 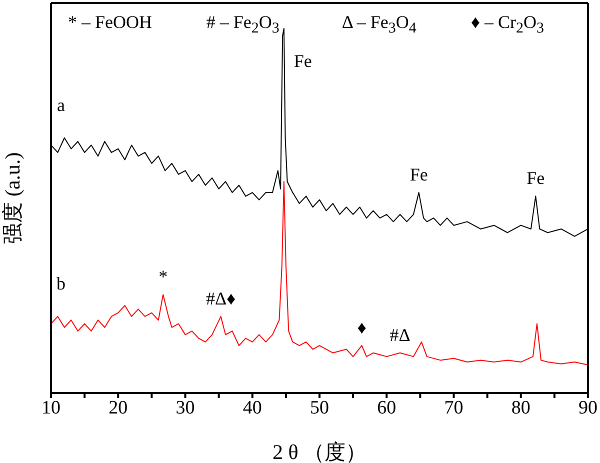 What do you see at coordinates (61, 105) in the screenshot?
I see `series-label: a` at bounding box center [61, 105].